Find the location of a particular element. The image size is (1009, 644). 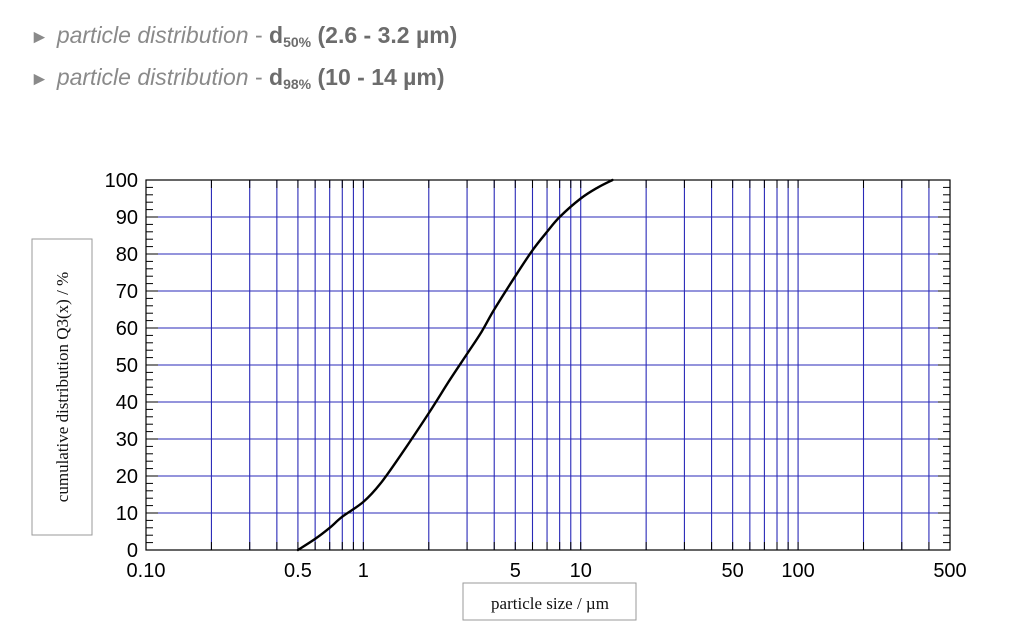

y-tick-label: 20 is located at coordinates (127, 477).